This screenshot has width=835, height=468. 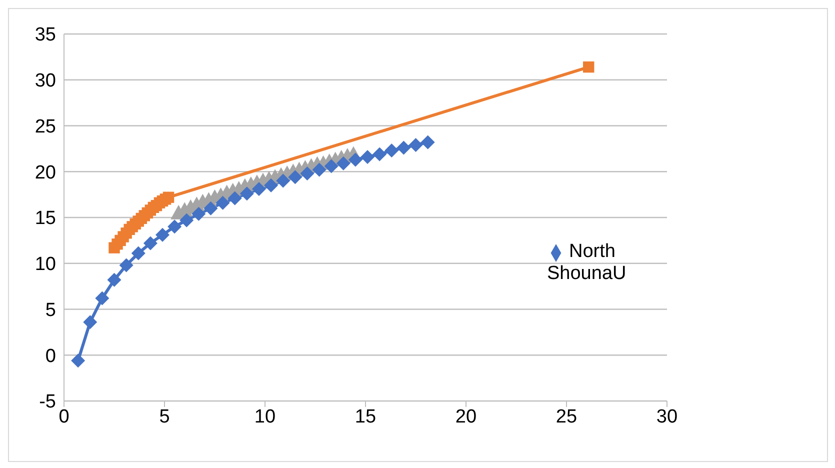 I want to click on x-tick-label: 20, so click(x=466, y=417).